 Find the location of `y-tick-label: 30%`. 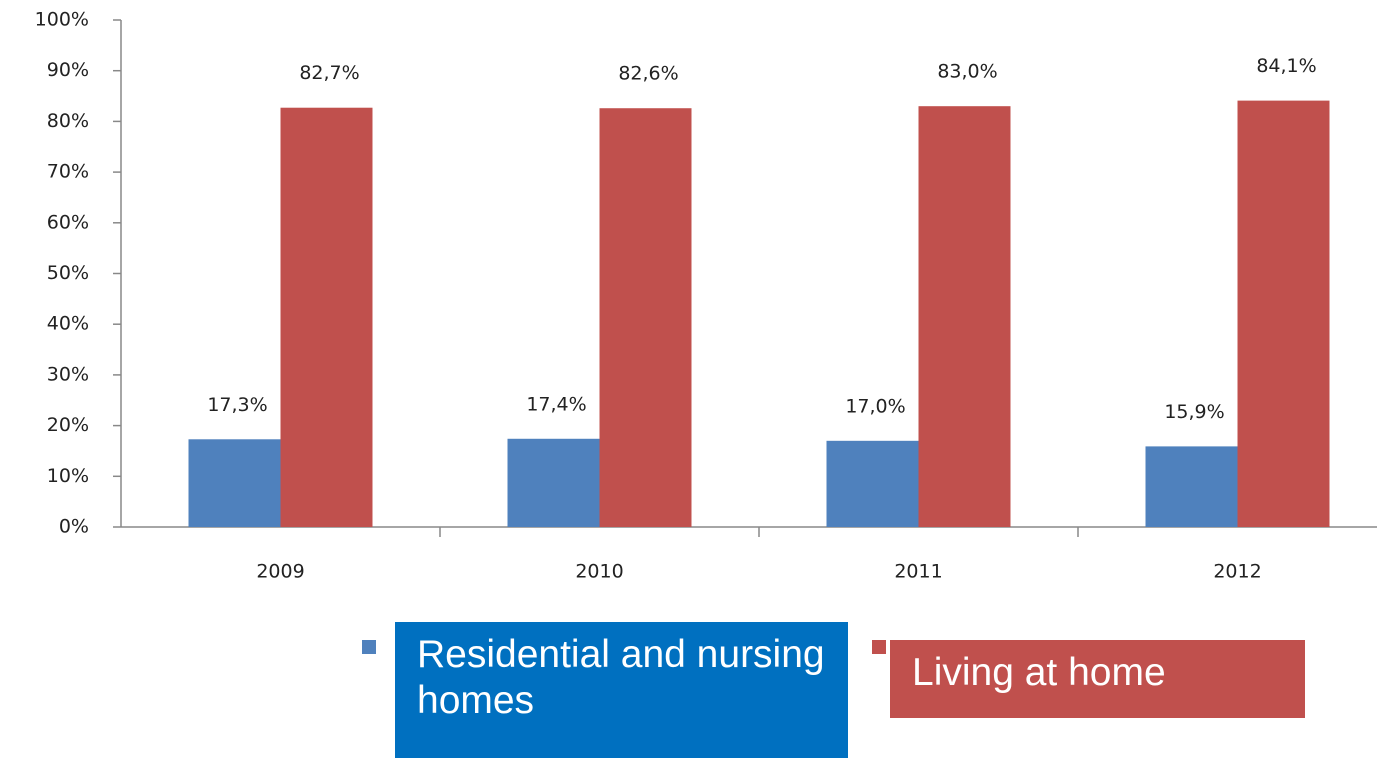

y-tick-label: 30% is located at coordinates (68, 374).